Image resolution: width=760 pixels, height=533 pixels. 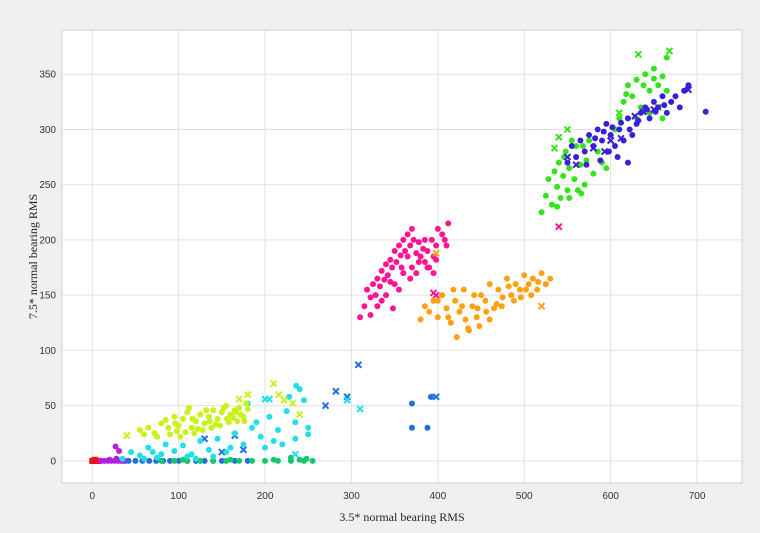 I want to click on y-tick-label: 150, so click(x=47, y=296).